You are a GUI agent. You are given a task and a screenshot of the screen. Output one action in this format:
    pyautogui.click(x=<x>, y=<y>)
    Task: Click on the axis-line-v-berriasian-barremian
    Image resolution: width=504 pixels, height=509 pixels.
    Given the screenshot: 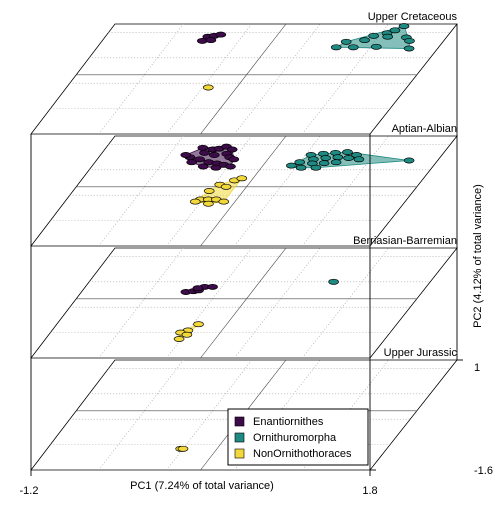 What is the action you would take?
    pyautogui.click(x=243, y=303)
    